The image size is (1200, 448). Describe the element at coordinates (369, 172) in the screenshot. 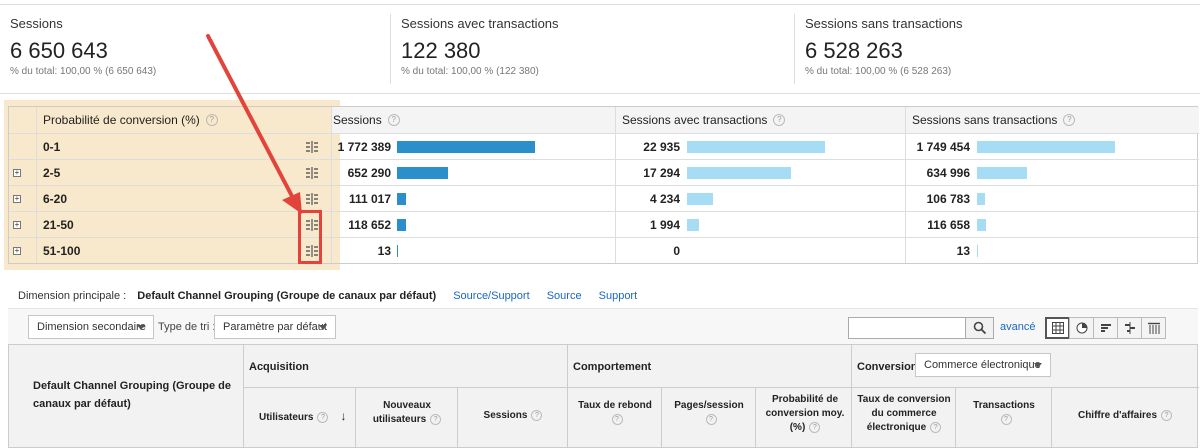

I see `metric-value-sessions: 652 290` at that location.